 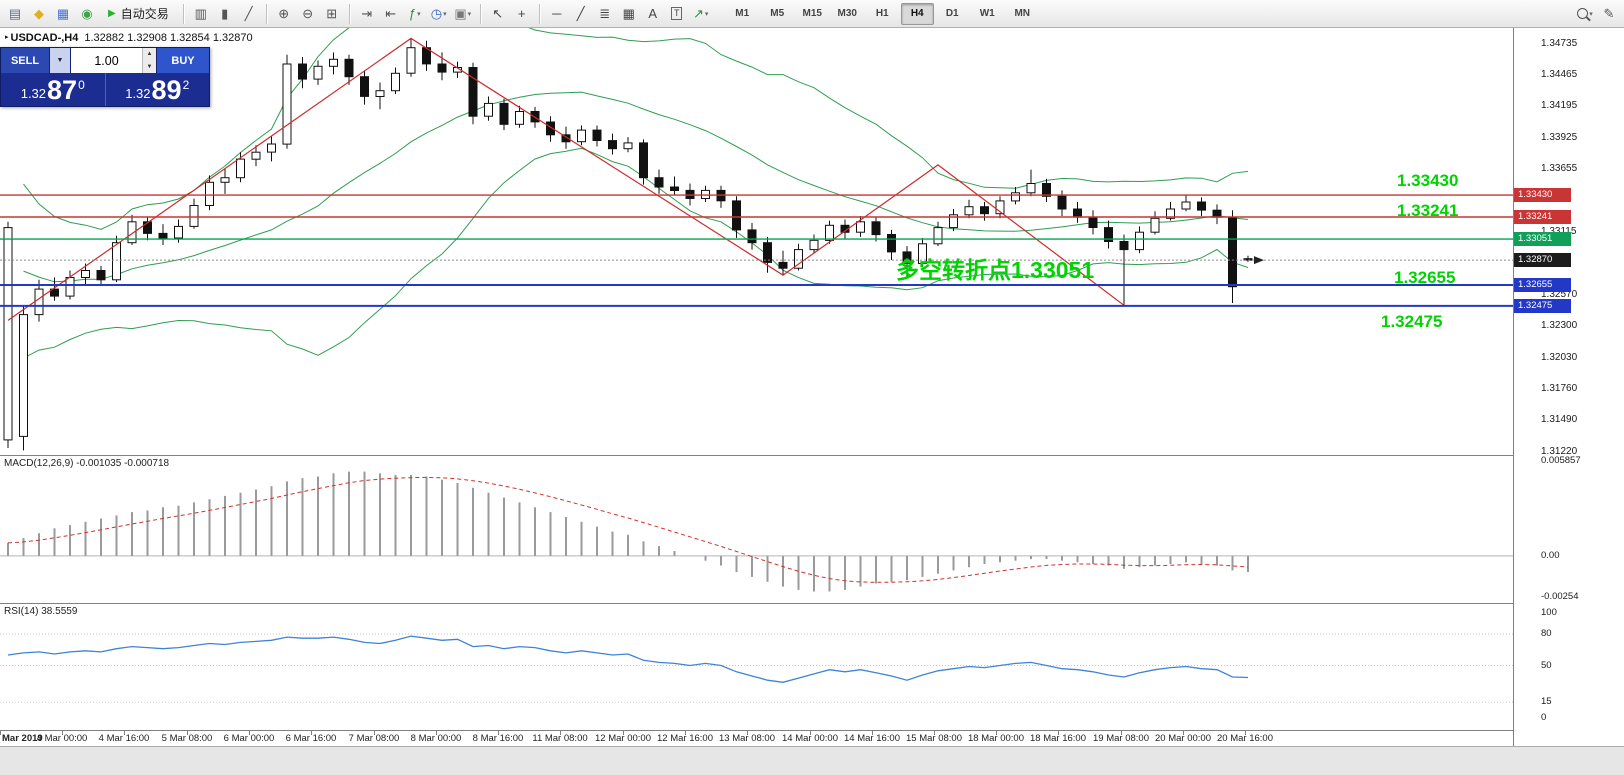 I want to click on chart-shift-icon: ⇤, so click(x=391, y=14).